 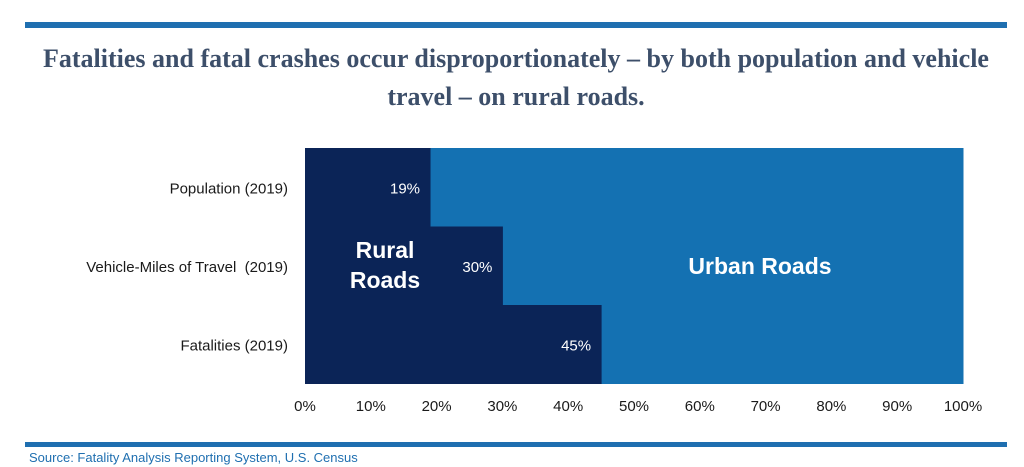 I want to click on x-tick-label-11: 100%, so click(x=963, y=406).